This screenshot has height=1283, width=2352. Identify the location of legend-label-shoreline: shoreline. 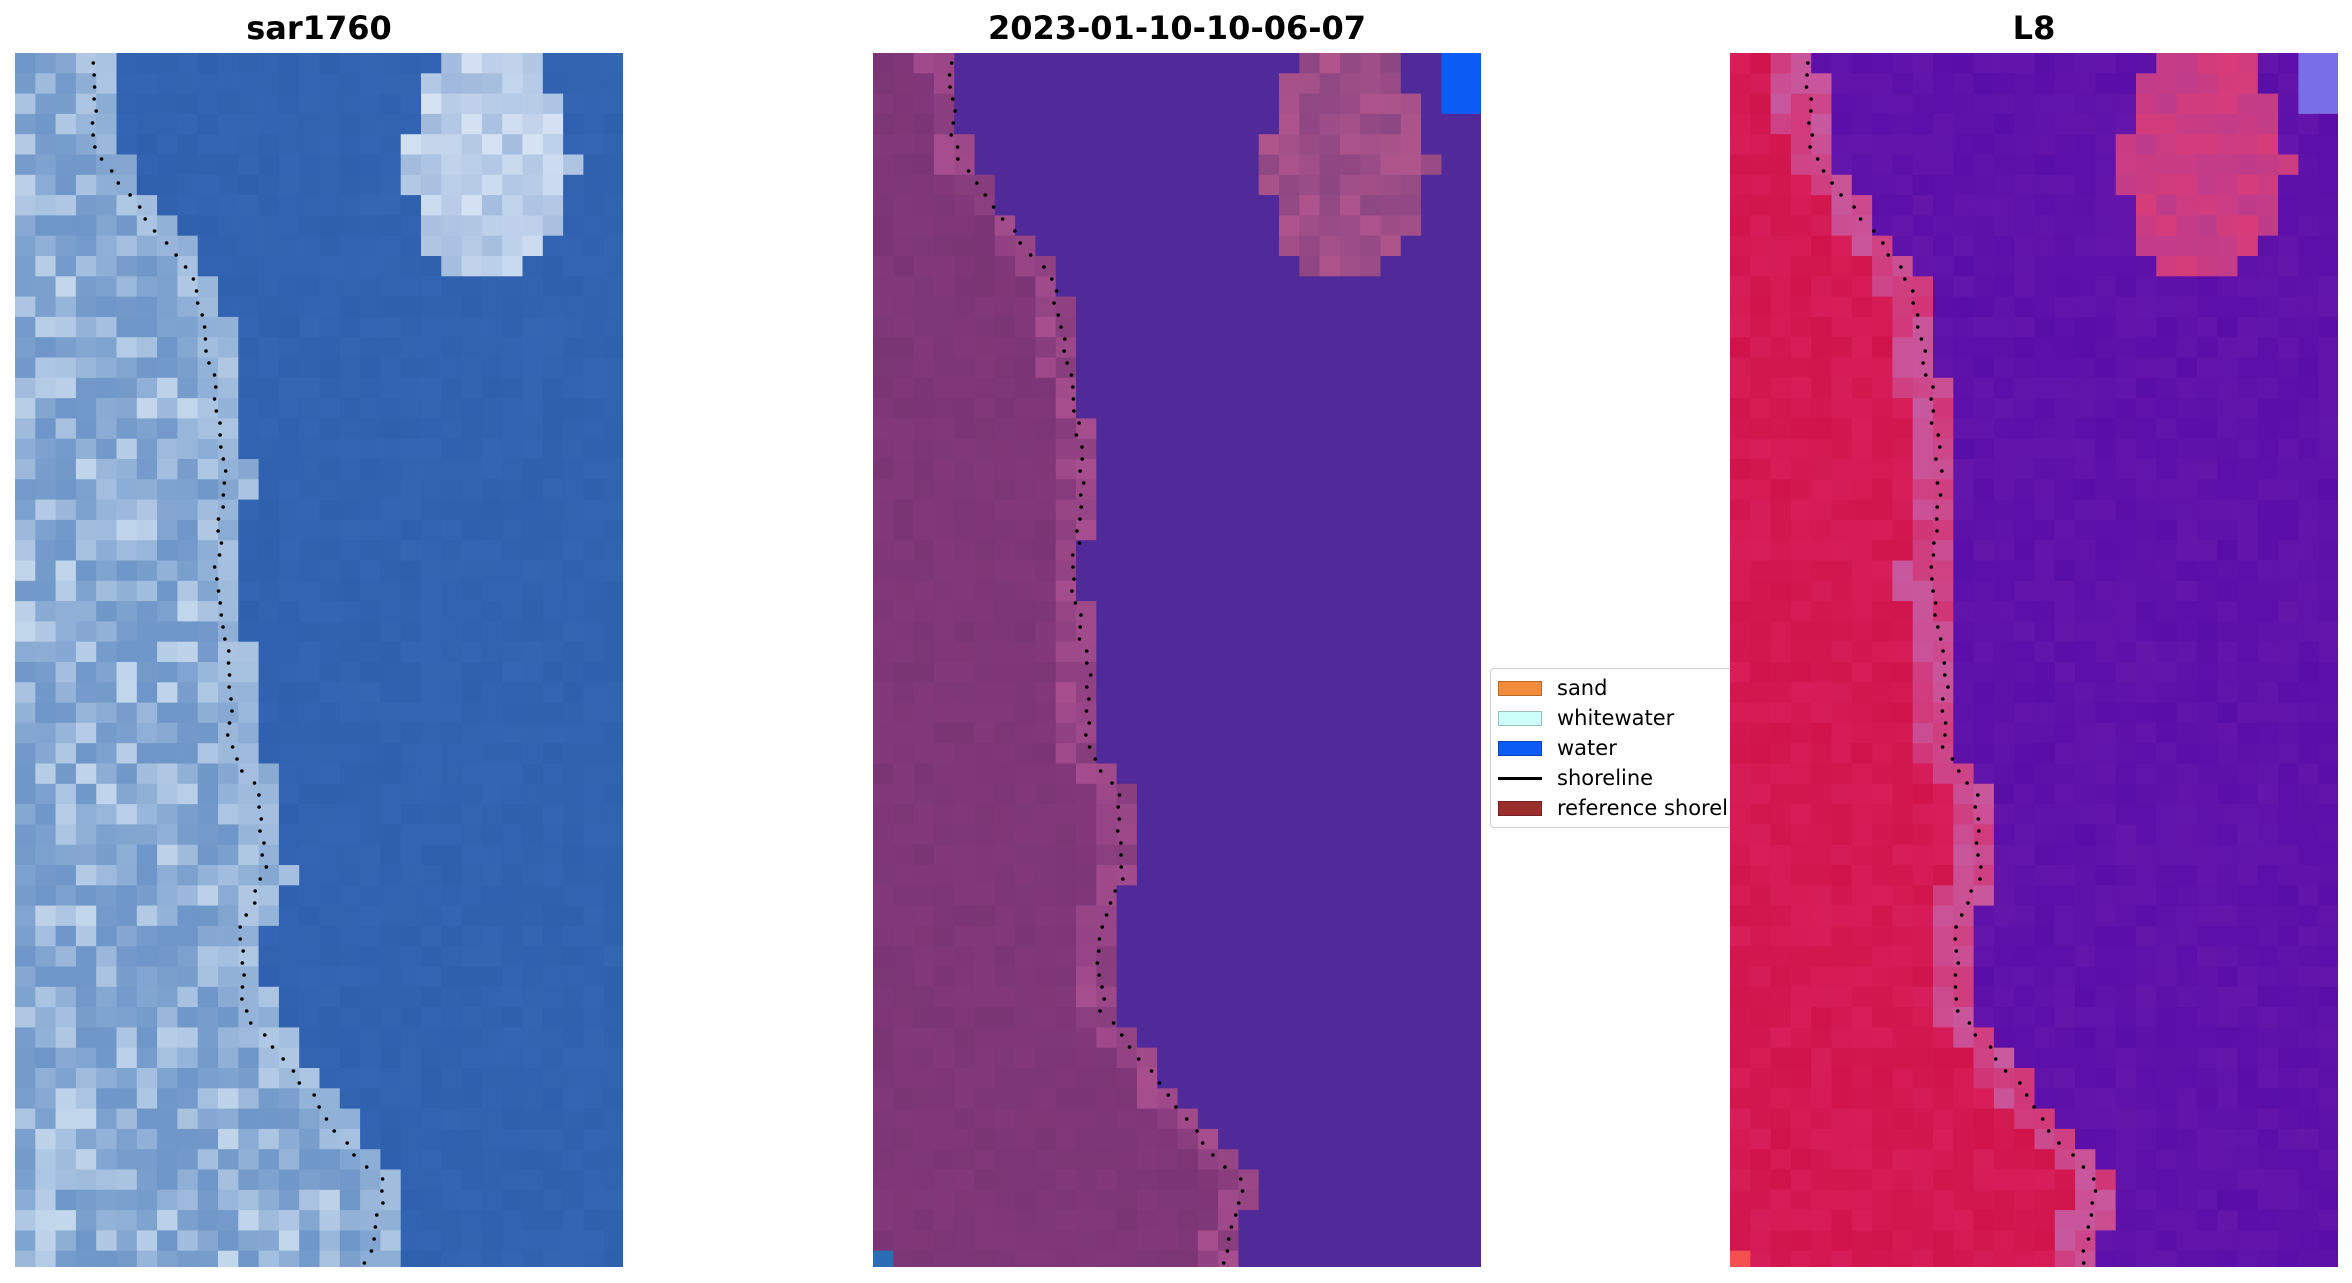
(1605, 778).